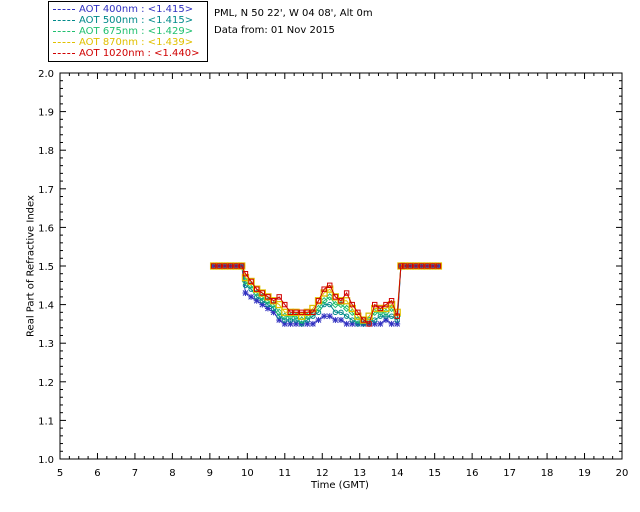 Image resolution: width=640 pixels, height=512 pixels. I want to click on x-tick-label-2: 7, so click(135, 473).